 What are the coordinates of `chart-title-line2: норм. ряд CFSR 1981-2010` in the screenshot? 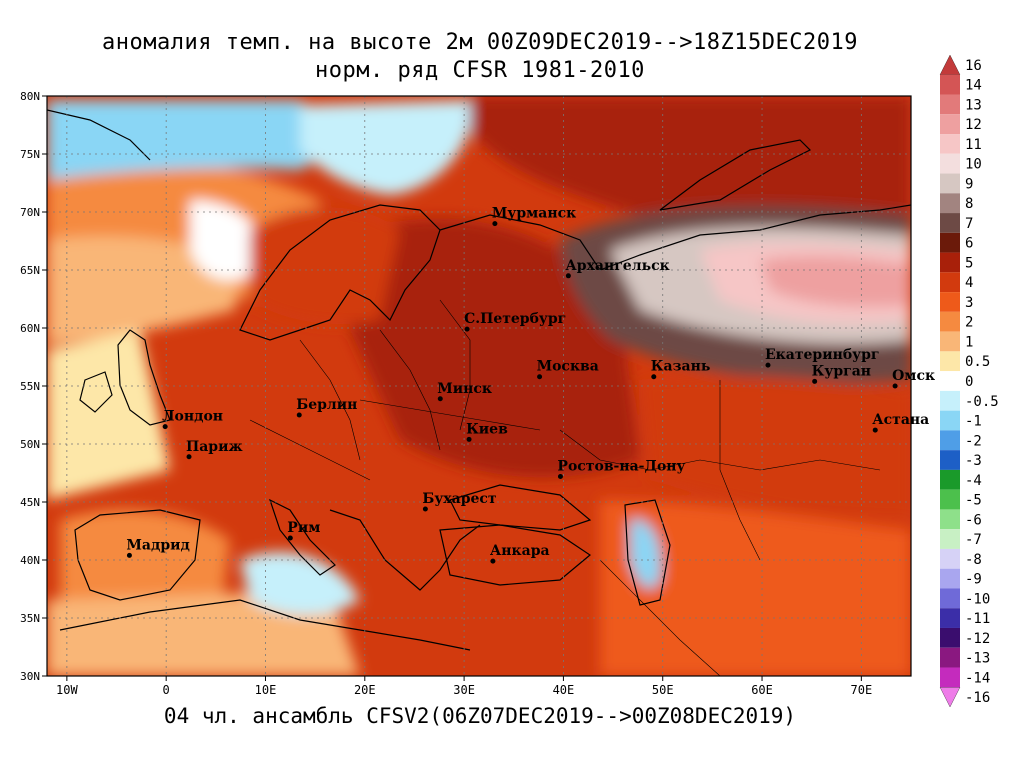 It's located at (480, 70).